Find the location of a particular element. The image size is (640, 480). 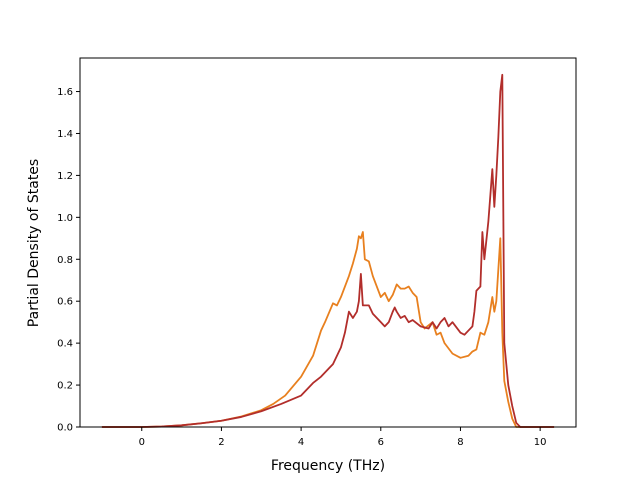

y-tick-label: 1.2 is located at coordinates (65, 176).